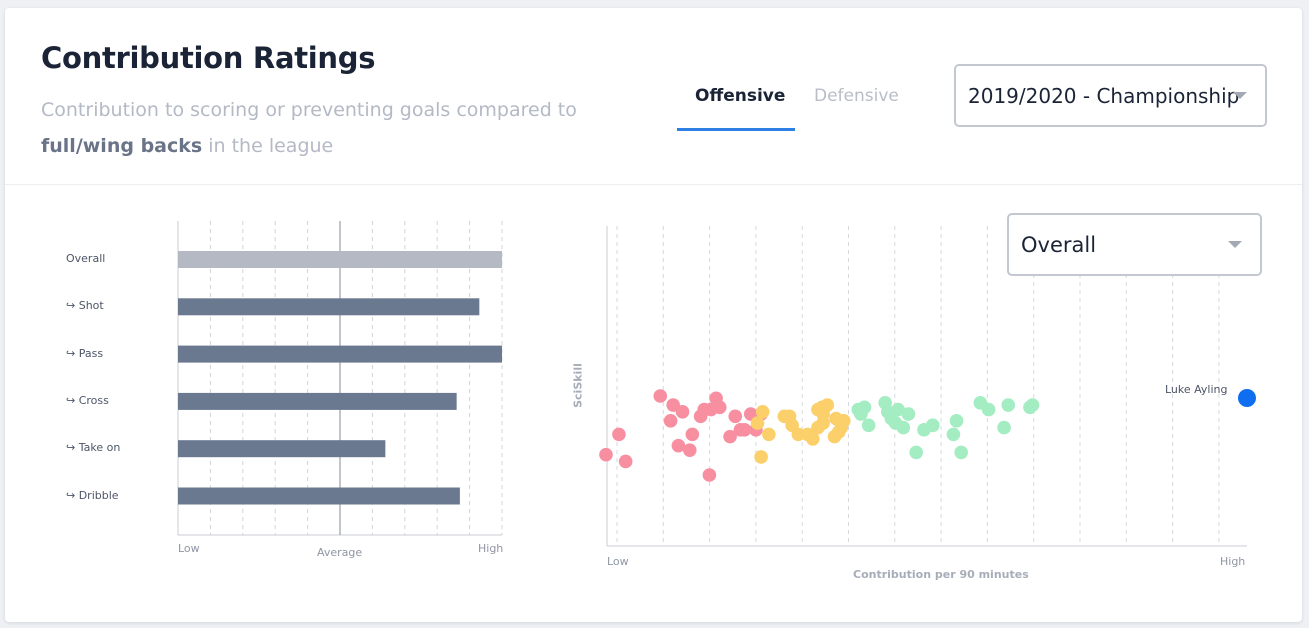  What do you see at coordinates (740, 96) in the screenshot?
I see `tab-offensive: Offensive` at bounding box center [740, 96].